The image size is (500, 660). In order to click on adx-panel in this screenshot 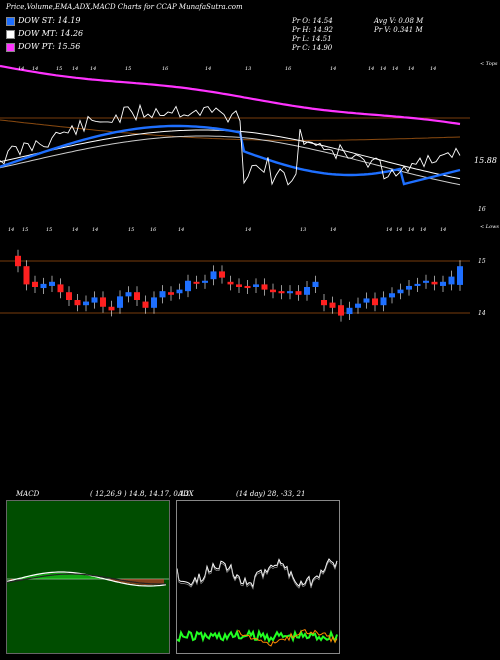, I will do `click(258, 577)`.